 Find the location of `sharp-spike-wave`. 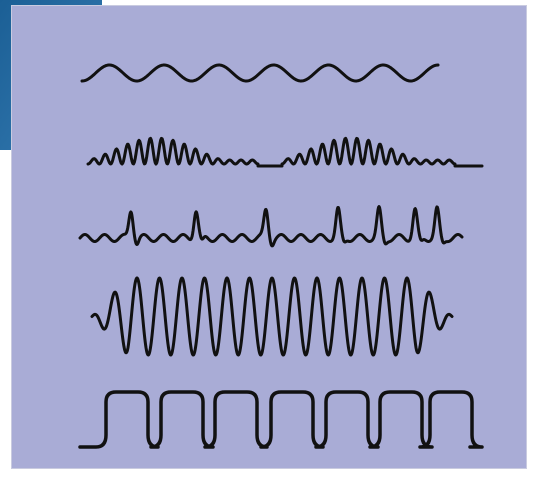

sharp-spike-wave is located at coordinates (271, 226).